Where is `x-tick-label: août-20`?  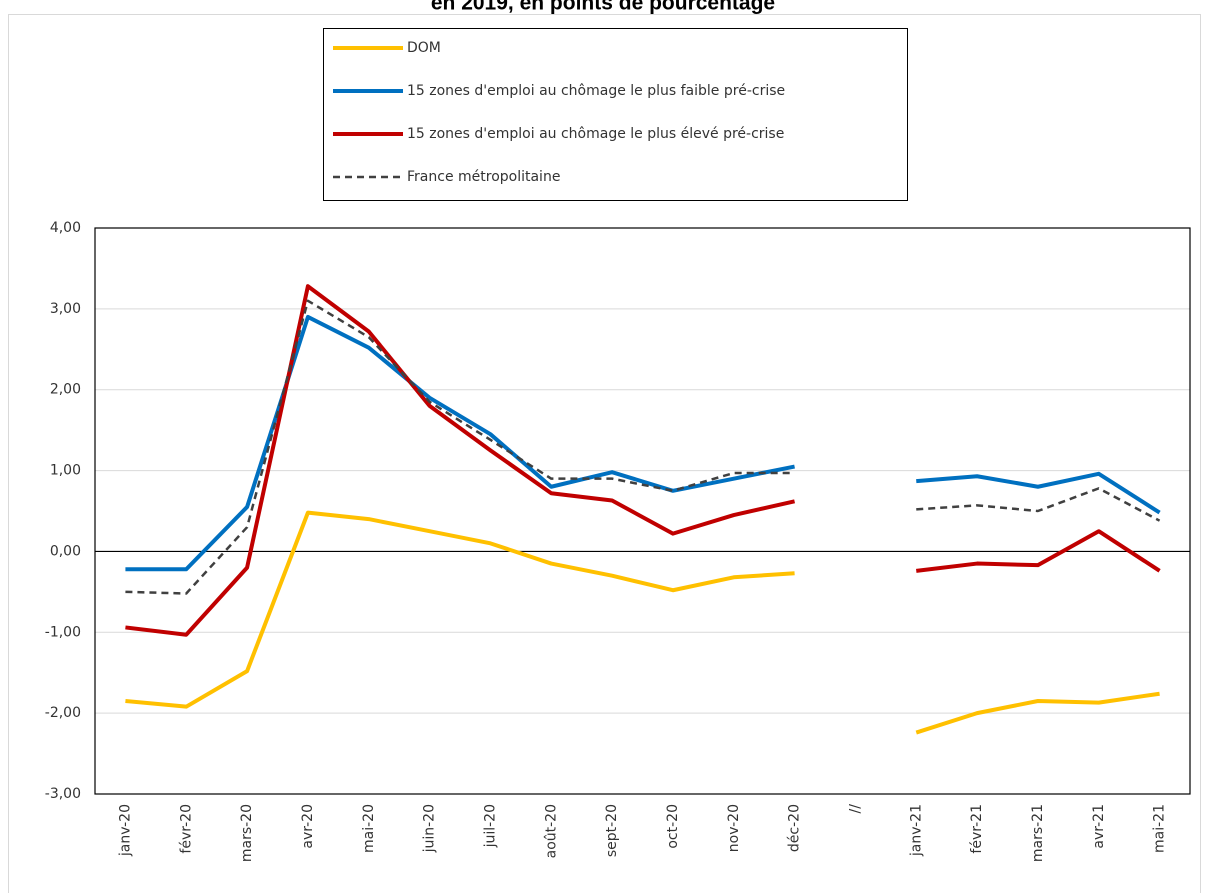 x-tick-label: août-20 is located at coordinates (551, 831).